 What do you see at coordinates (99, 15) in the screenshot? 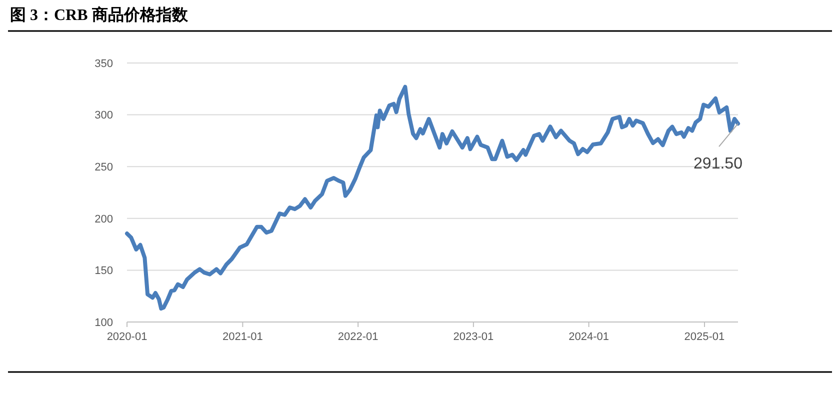
I see `chart-title: 图 3：CRB 商品价格指数` at bounding box center [99, 15].